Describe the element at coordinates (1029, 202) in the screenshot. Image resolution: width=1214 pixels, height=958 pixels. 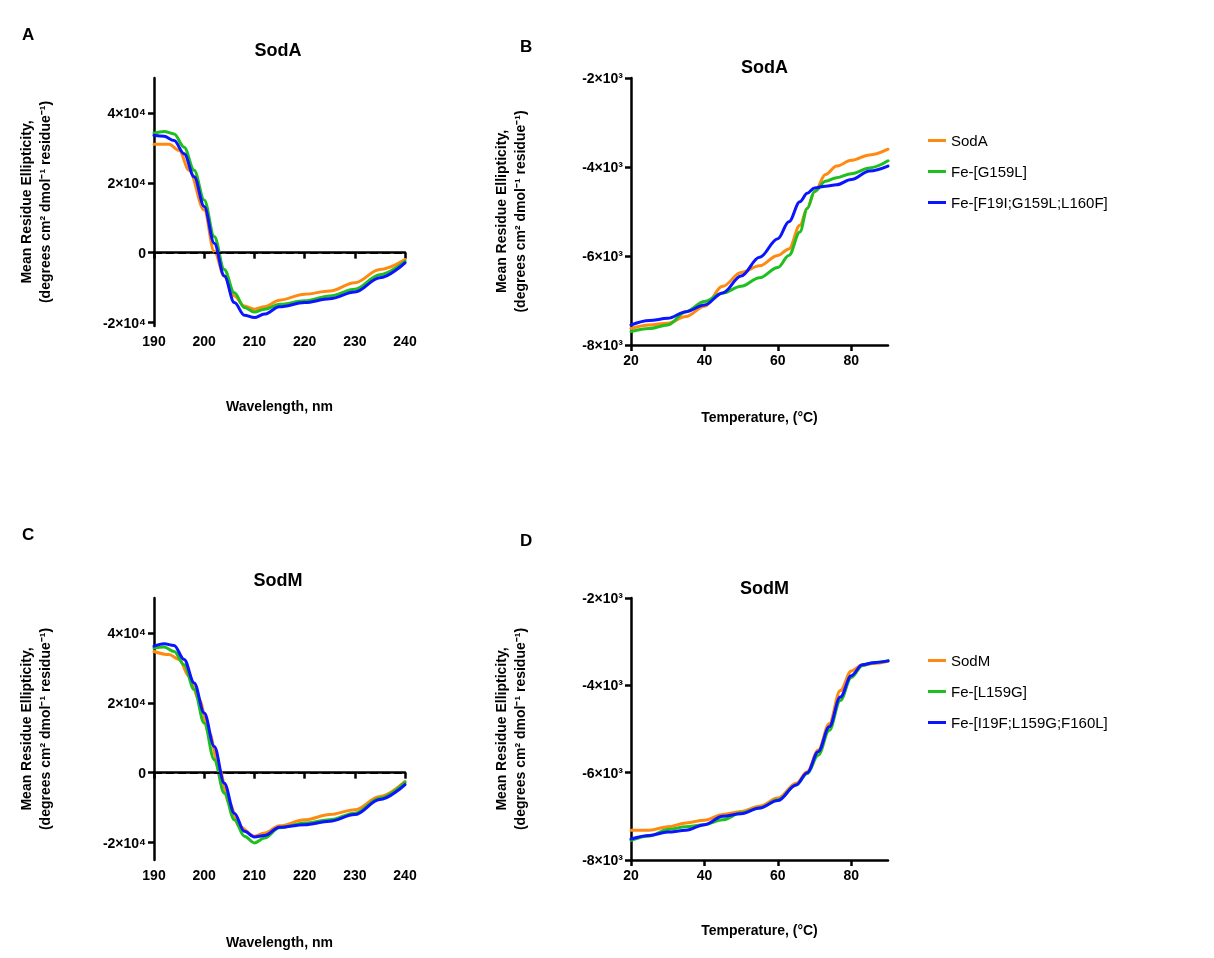
I see `legend-label: Fe-[F19I;G159L;L160F]` at that location.